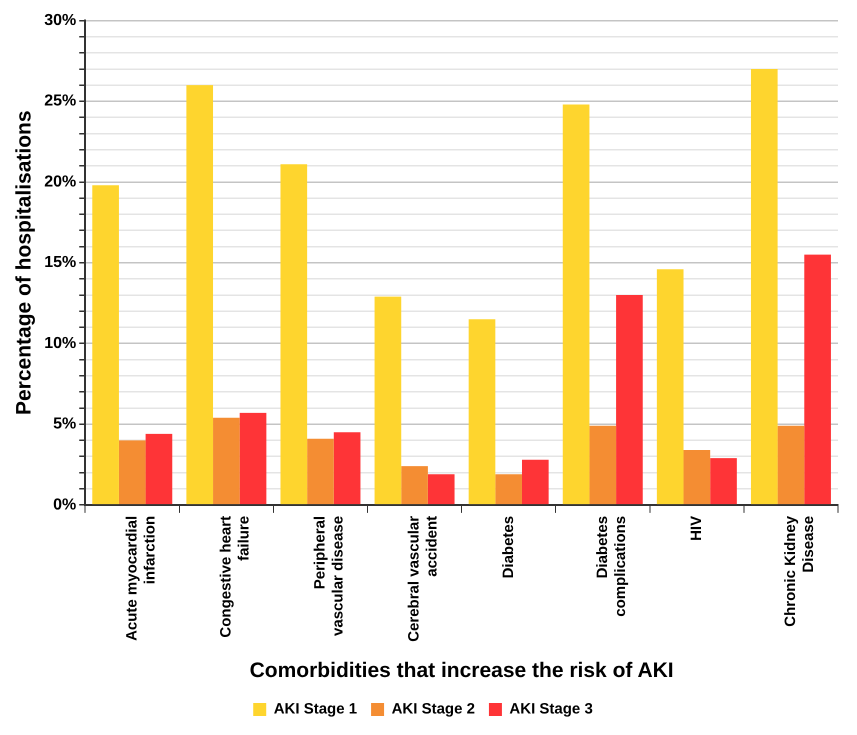 Image resolution: width=857 pixels, height=735 pixels. I want to click on legend-label: AKI Stage 3, so click(551, 709).